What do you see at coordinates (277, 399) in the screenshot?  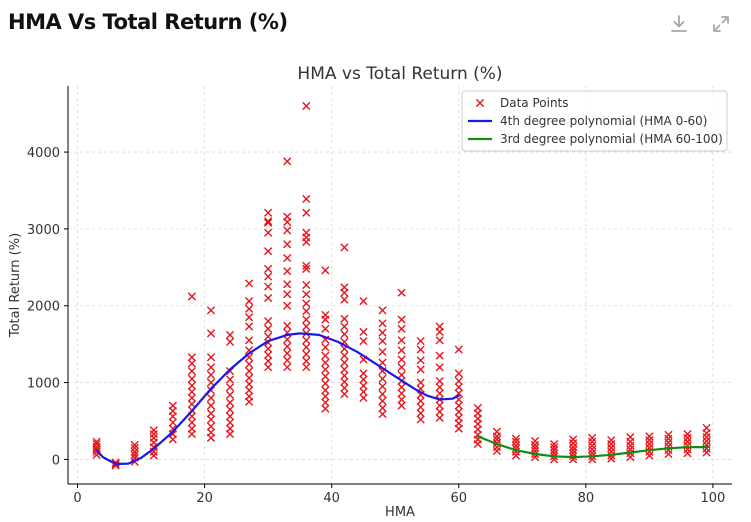 I see `poly4-fit-line` at bounding box center [277, 399].